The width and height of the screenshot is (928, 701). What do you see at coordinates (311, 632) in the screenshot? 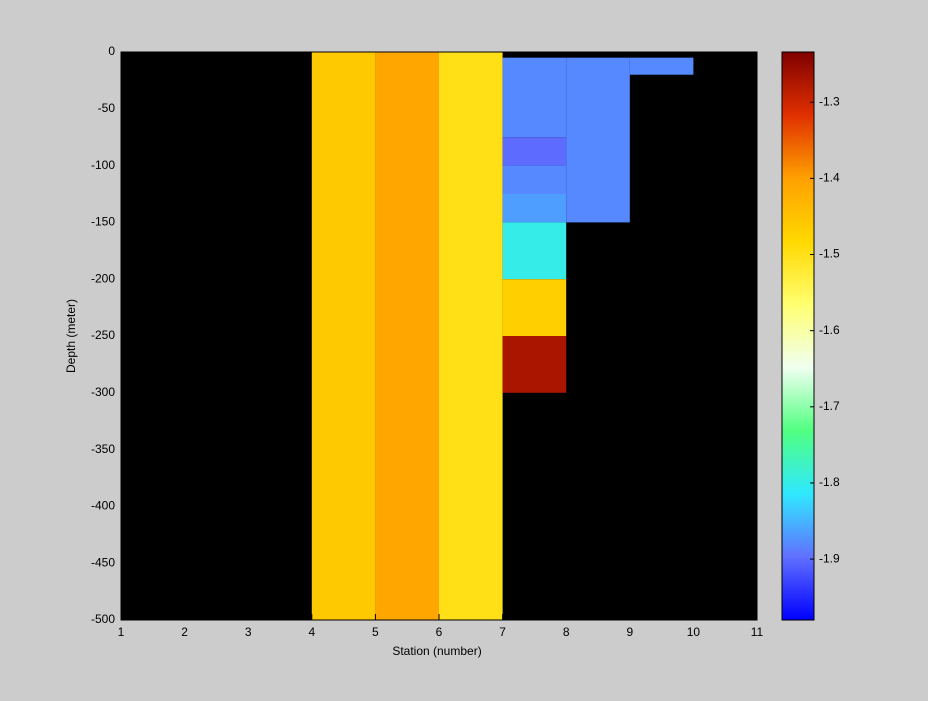
I see `x-tick-label: 4` at bounding box center [311, 632].